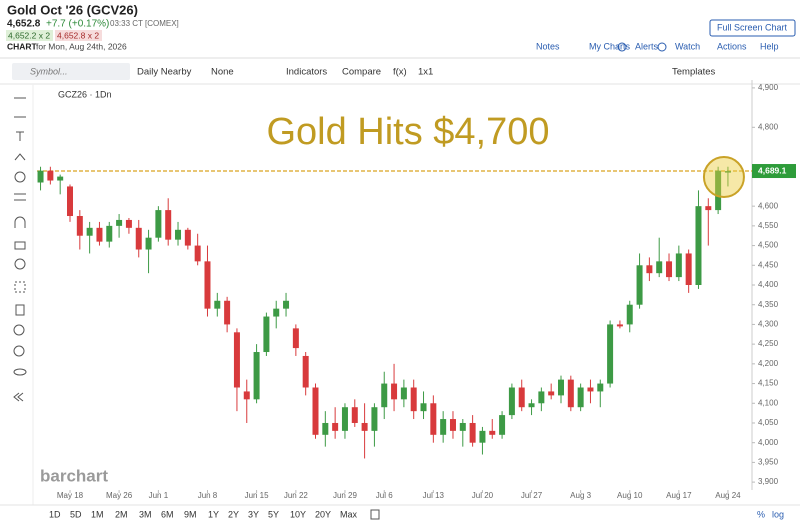 Image resolution: width=800 pixels, height=525 pixels. I want to click on last-price: 4,652.8, so click(24, 24).